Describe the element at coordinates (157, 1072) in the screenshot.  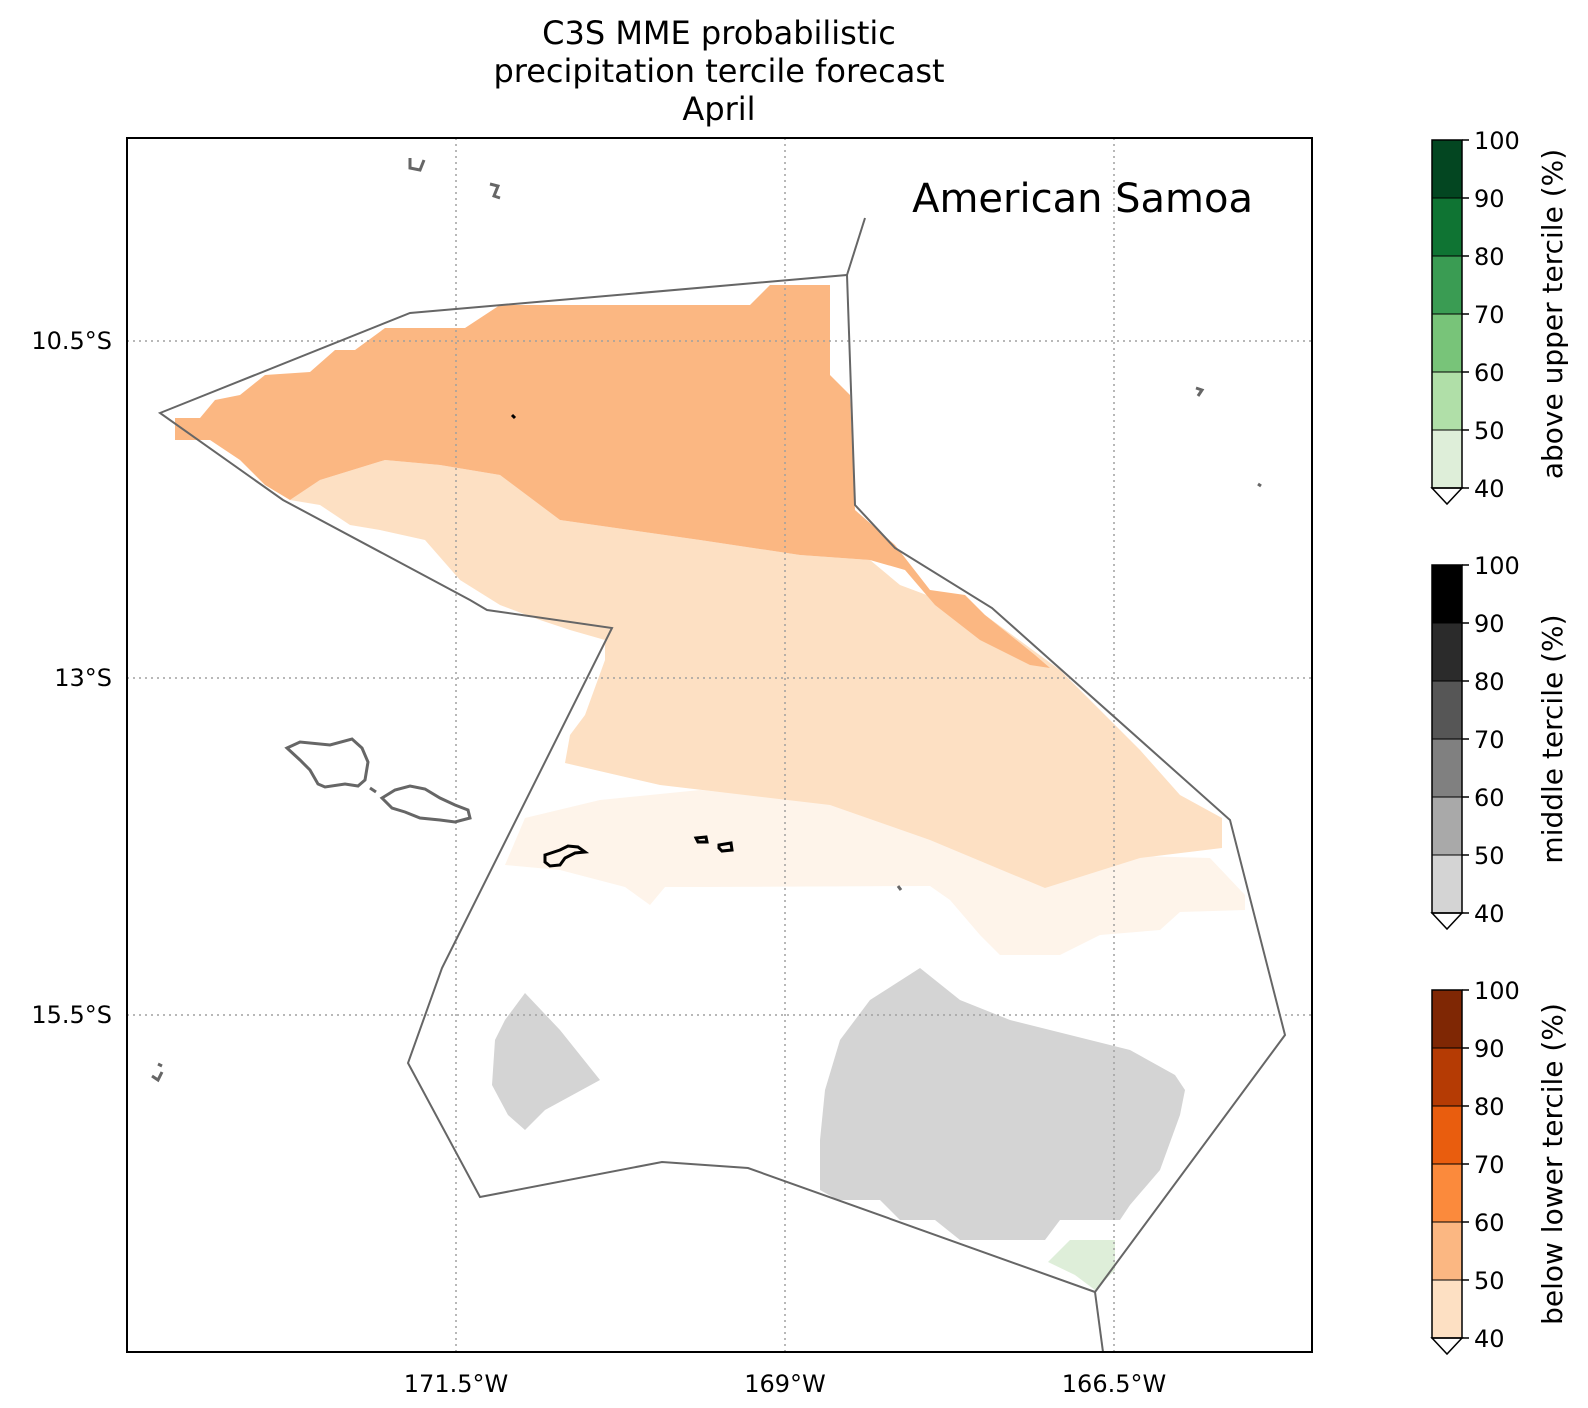
I see `west-islet` at that location.